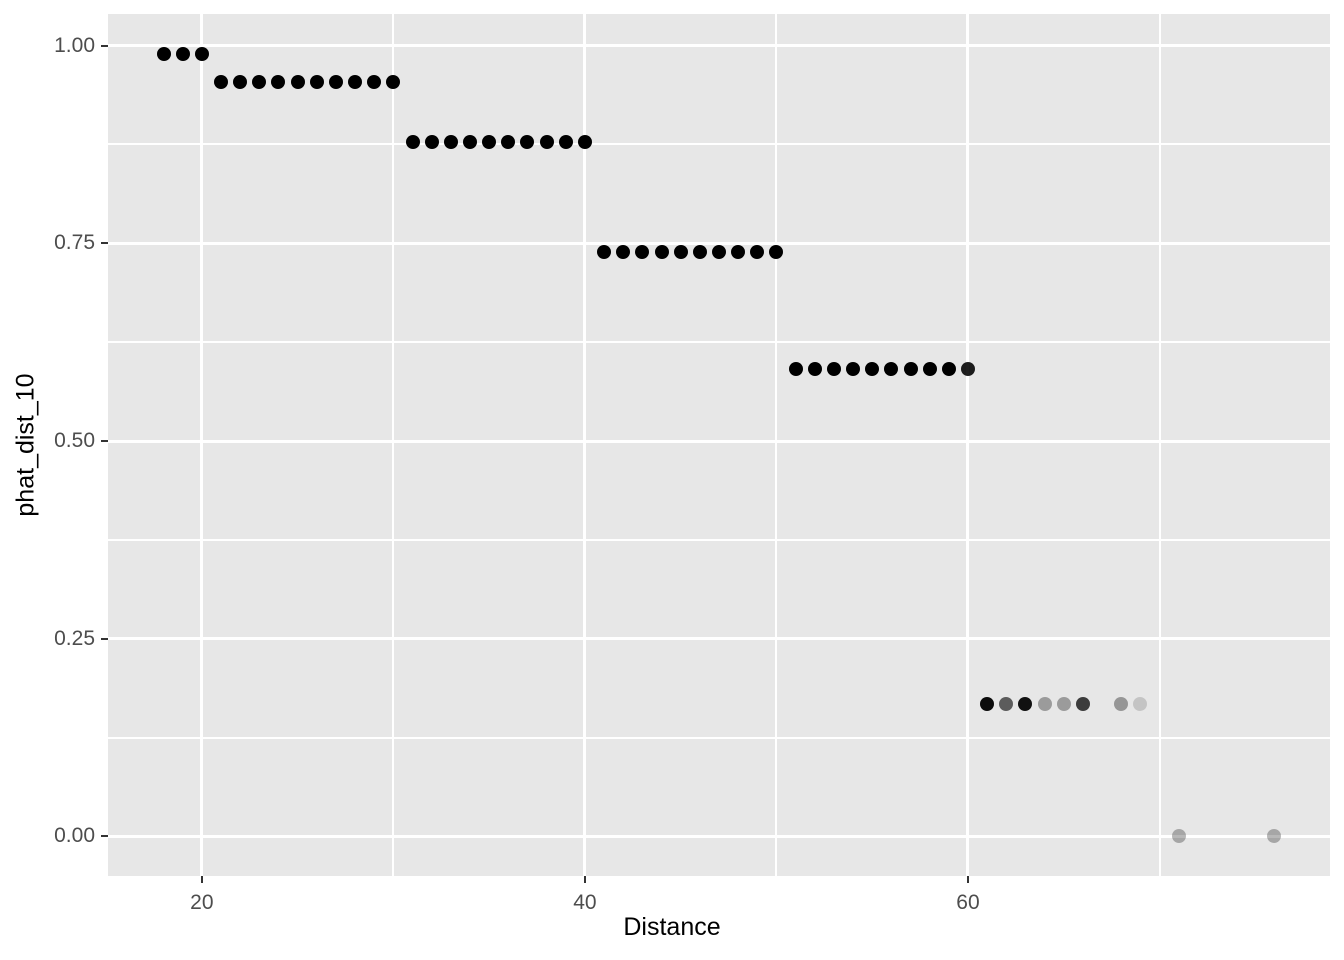 The width and height of the screenshot is (1344, 960). Describe the element at coordinates (74, 243) in the screenshot. I see `y-tick-label: 0.75` at that location.